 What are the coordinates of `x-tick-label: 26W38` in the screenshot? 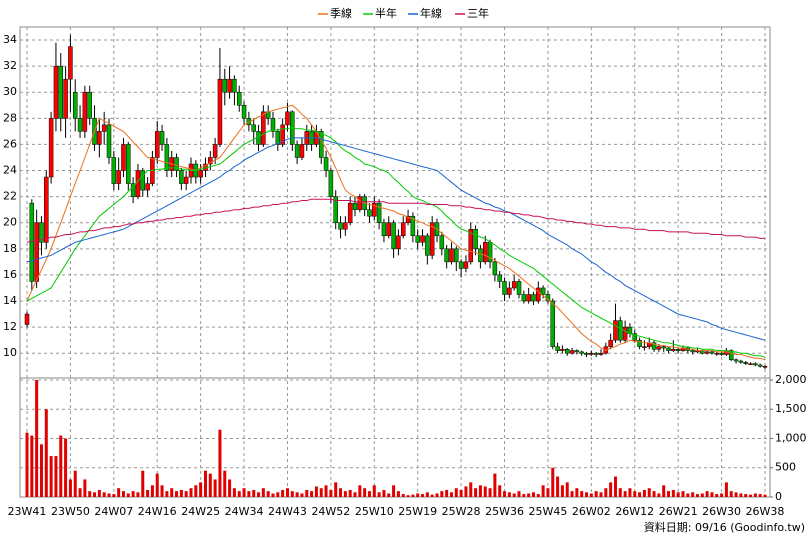 It's located at (765, 511).